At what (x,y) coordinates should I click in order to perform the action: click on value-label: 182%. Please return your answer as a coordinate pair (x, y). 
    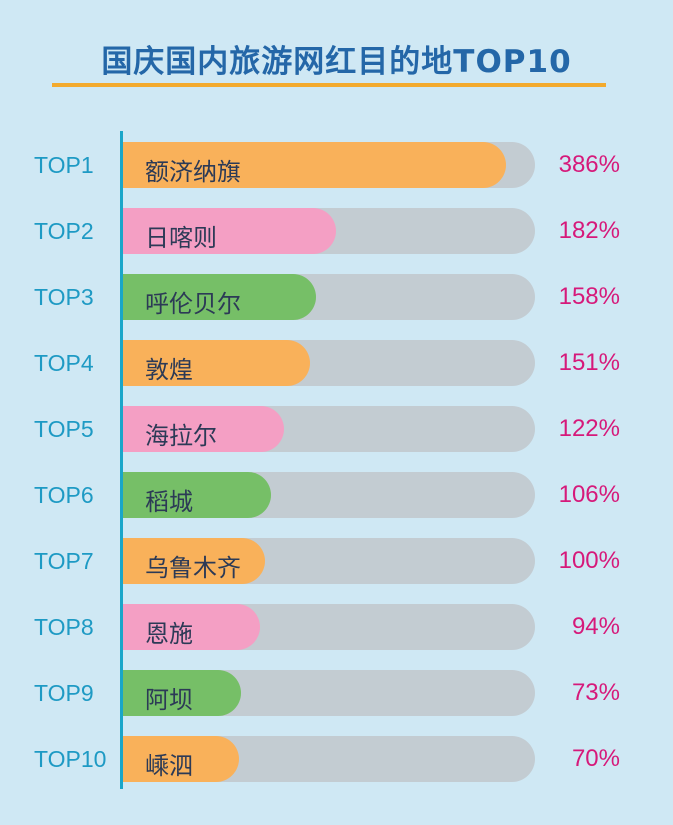
    Looking at the image, I should click on (589, 230).